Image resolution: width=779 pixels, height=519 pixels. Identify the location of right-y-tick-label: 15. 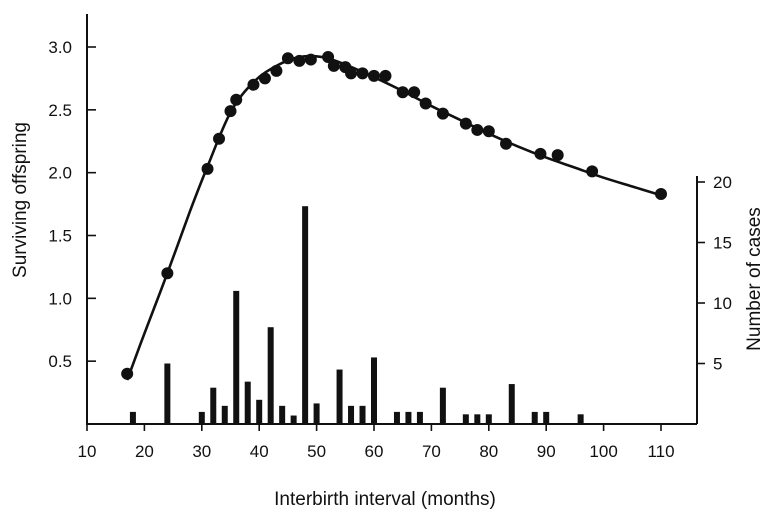
(722, 243).